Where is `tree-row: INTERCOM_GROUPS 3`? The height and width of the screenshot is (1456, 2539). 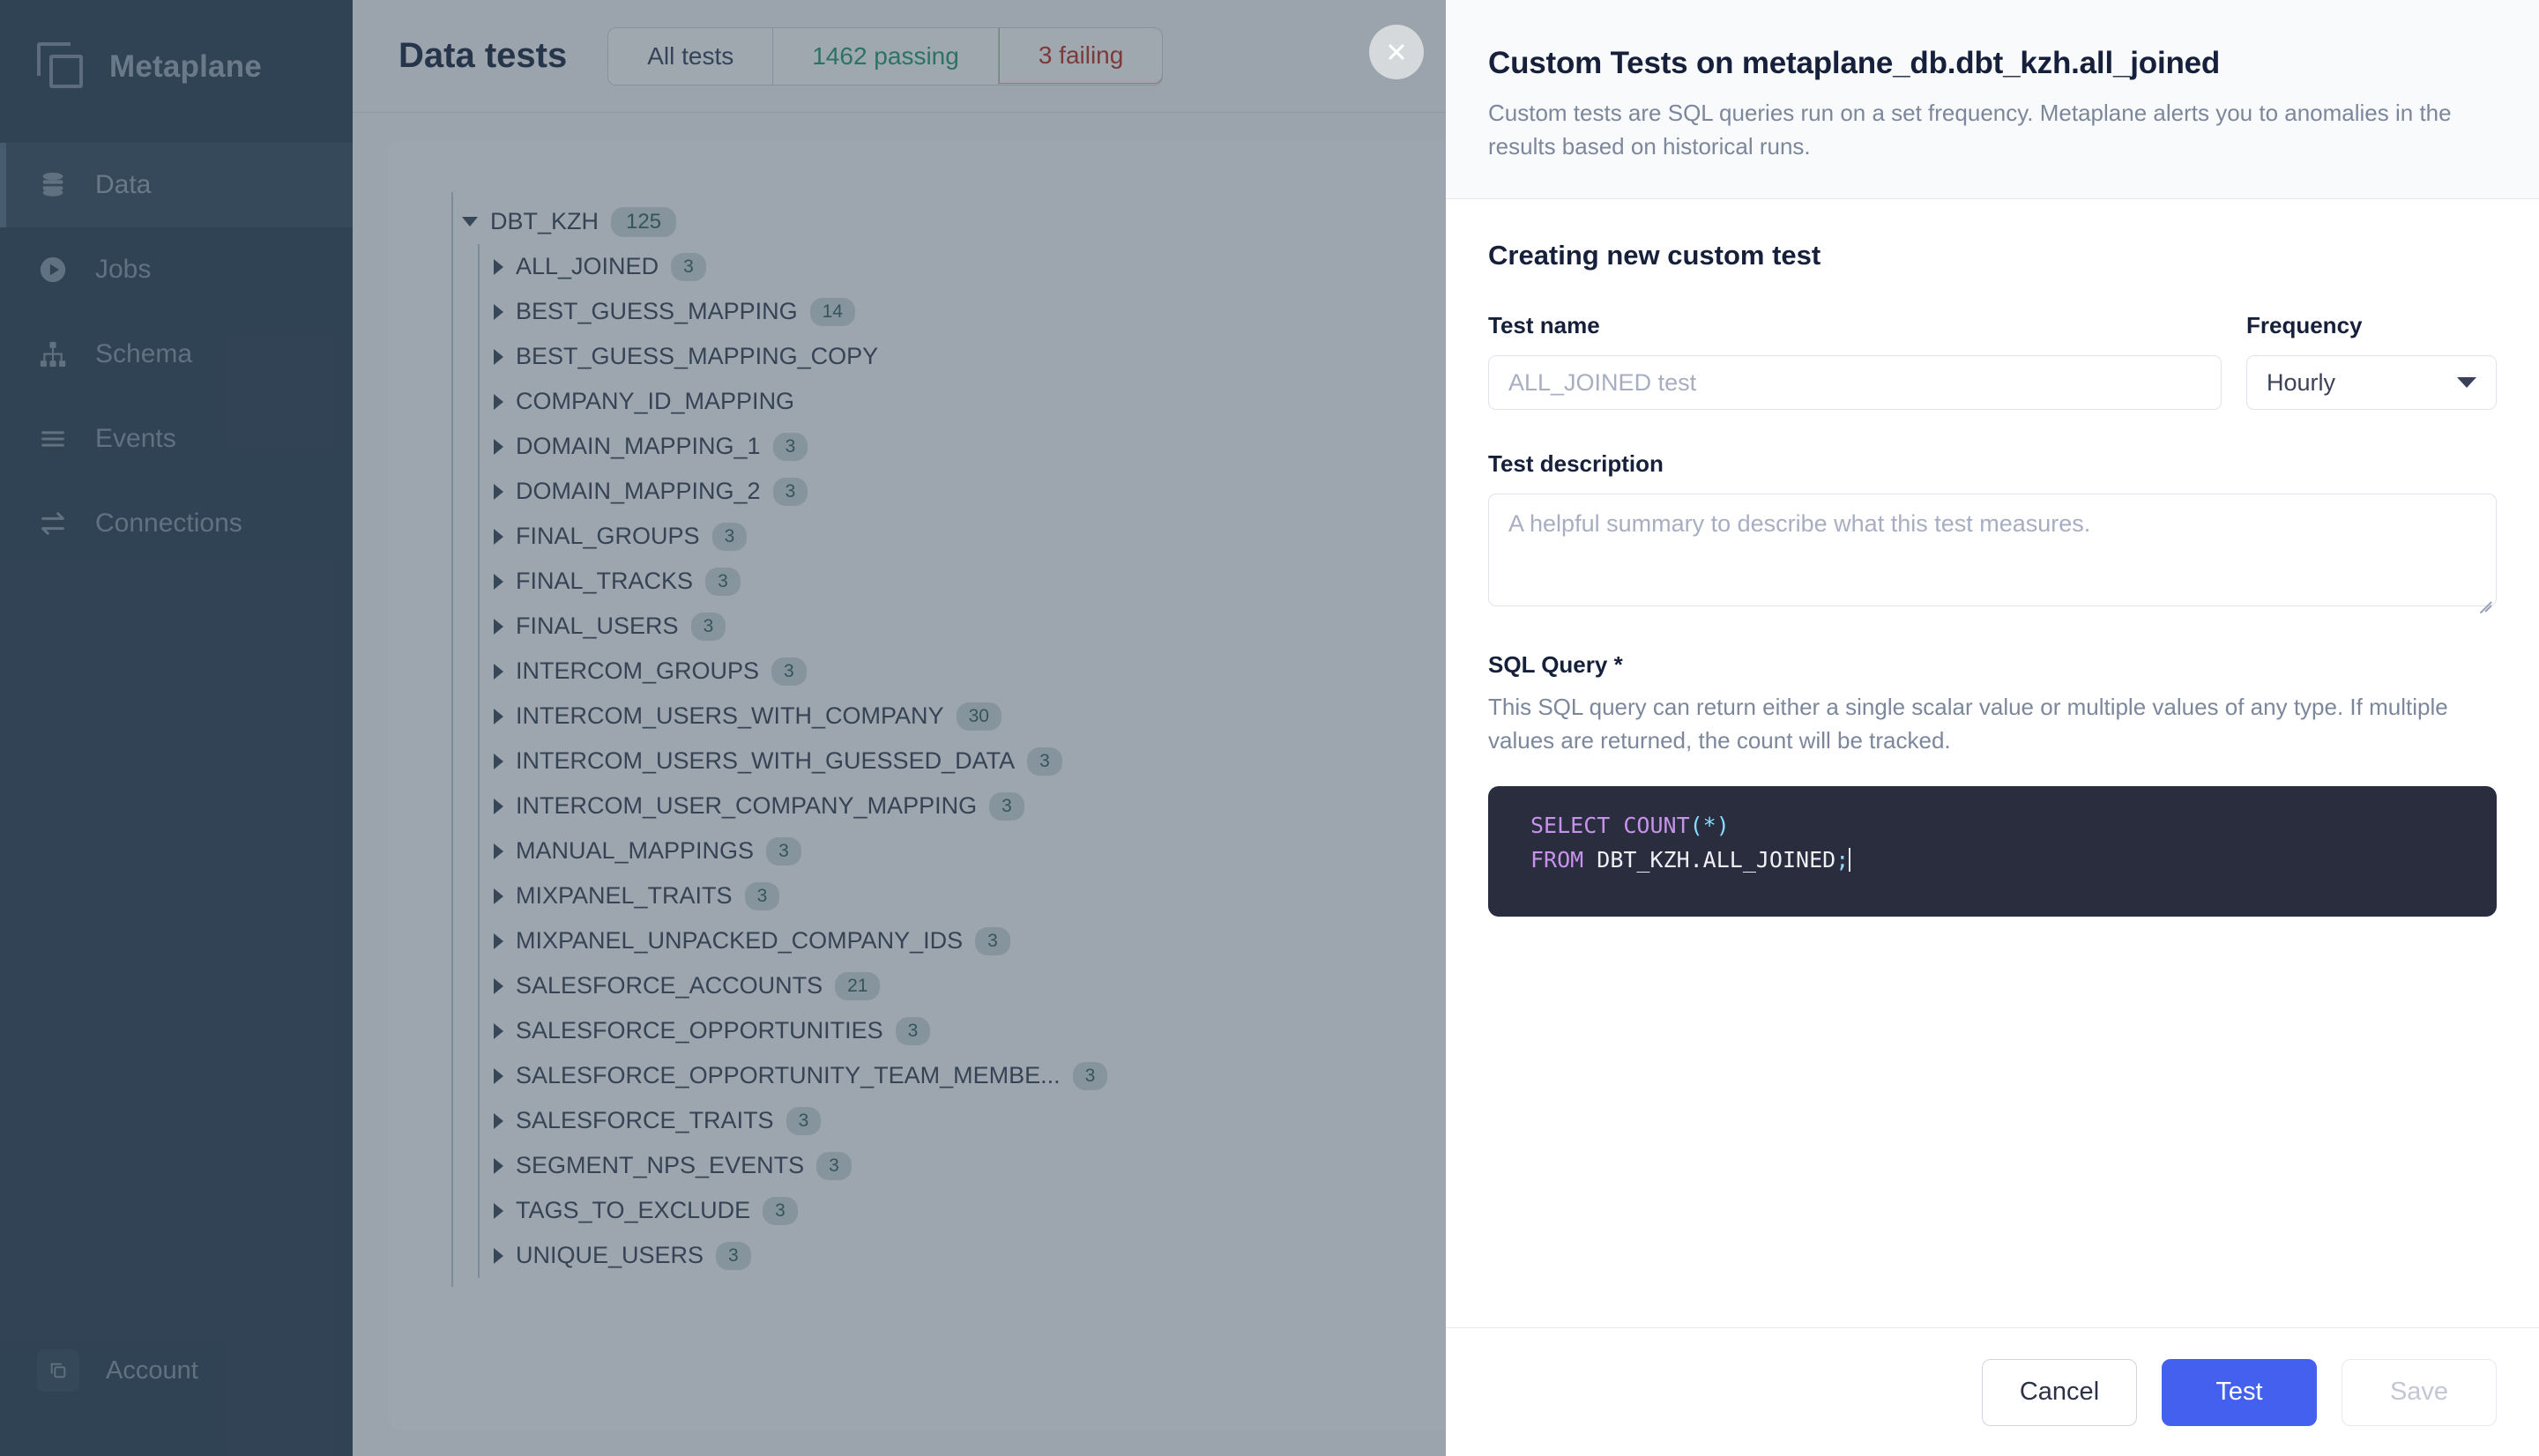
tree-row: INTERCOM_GROUPS 3 is located at coordinates (931, 671).